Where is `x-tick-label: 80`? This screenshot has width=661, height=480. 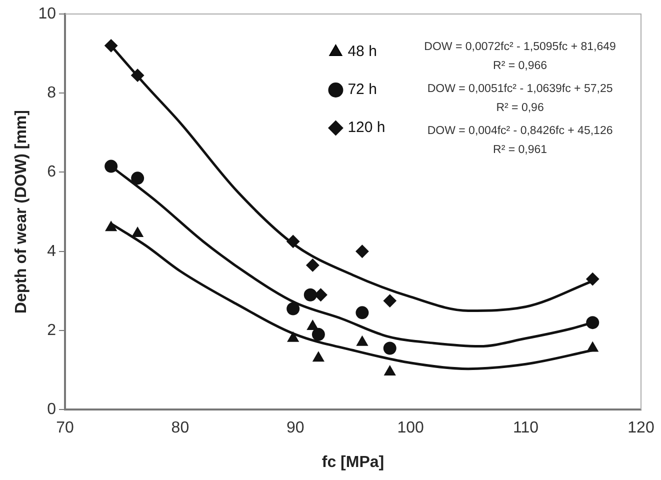
x-tick-label: 80 is located at coordinates (180, 428).